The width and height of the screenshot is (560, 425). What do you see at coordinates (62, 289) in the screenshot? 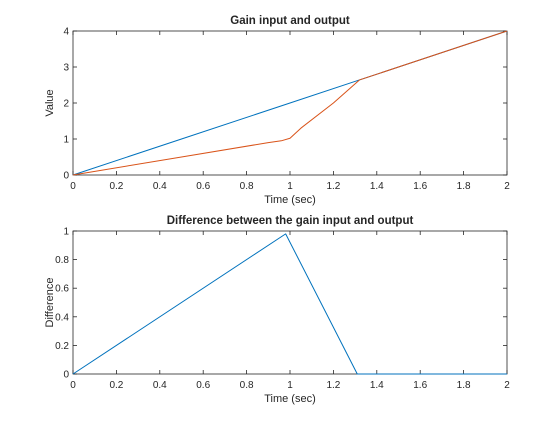
I see `y-tick-label: 0.6` at bounding box center [62, 289].